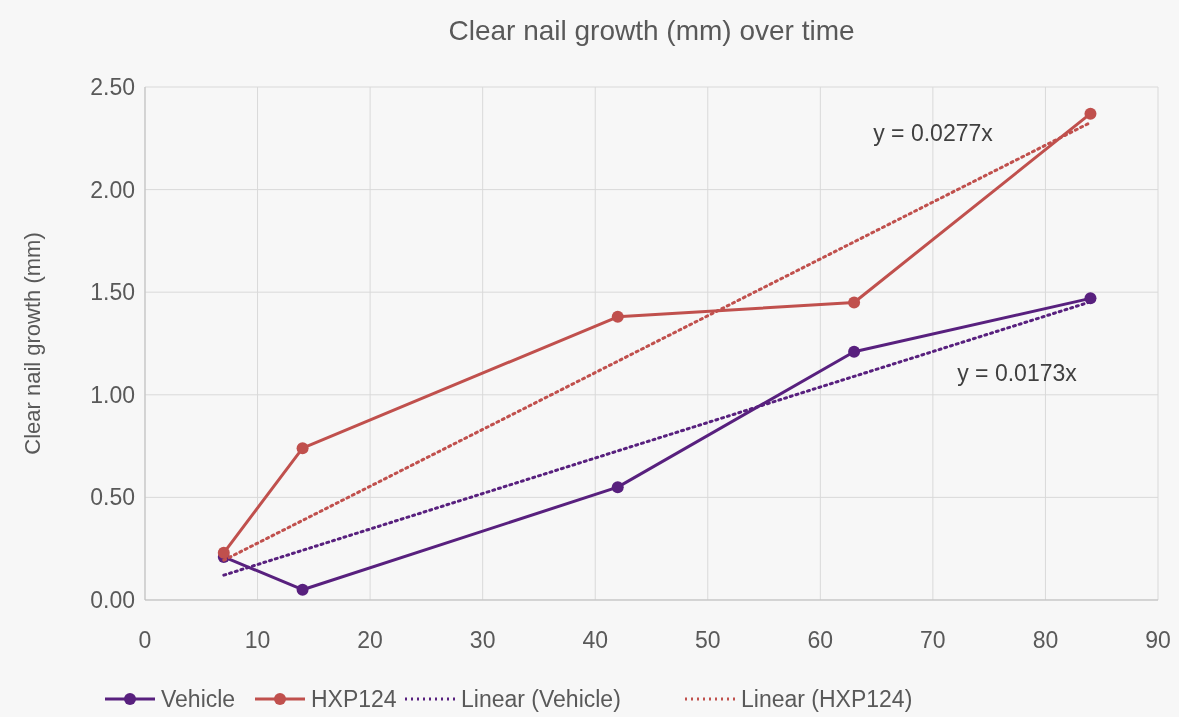 This screenshot has width=1179, height=717. Describe the element at coordinates (112, 292) in the screenshot. I see `y-tick-label: 1.50` at that location.